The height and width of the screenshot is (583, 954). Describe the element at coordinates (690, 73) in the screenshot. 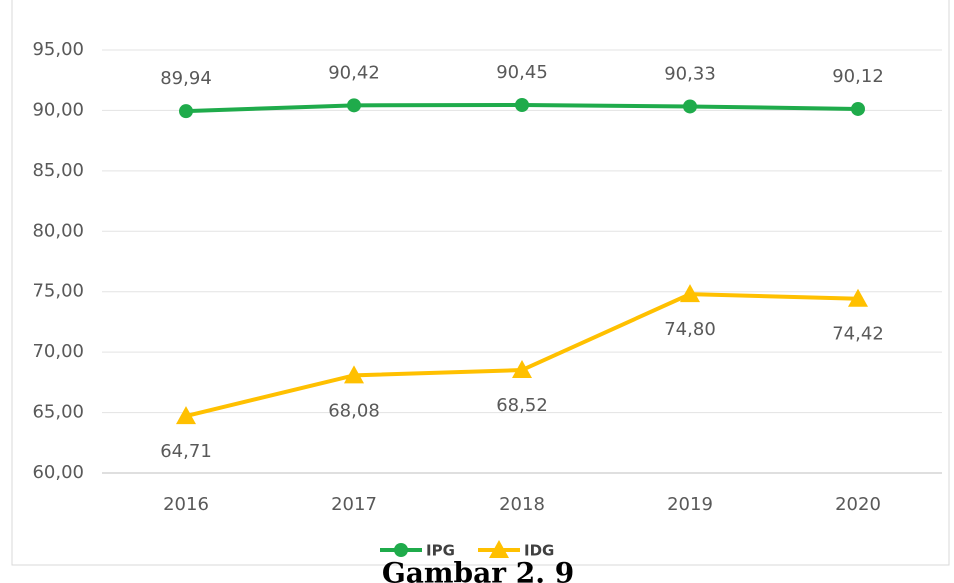

I see `data-label: 90,33` at that location.